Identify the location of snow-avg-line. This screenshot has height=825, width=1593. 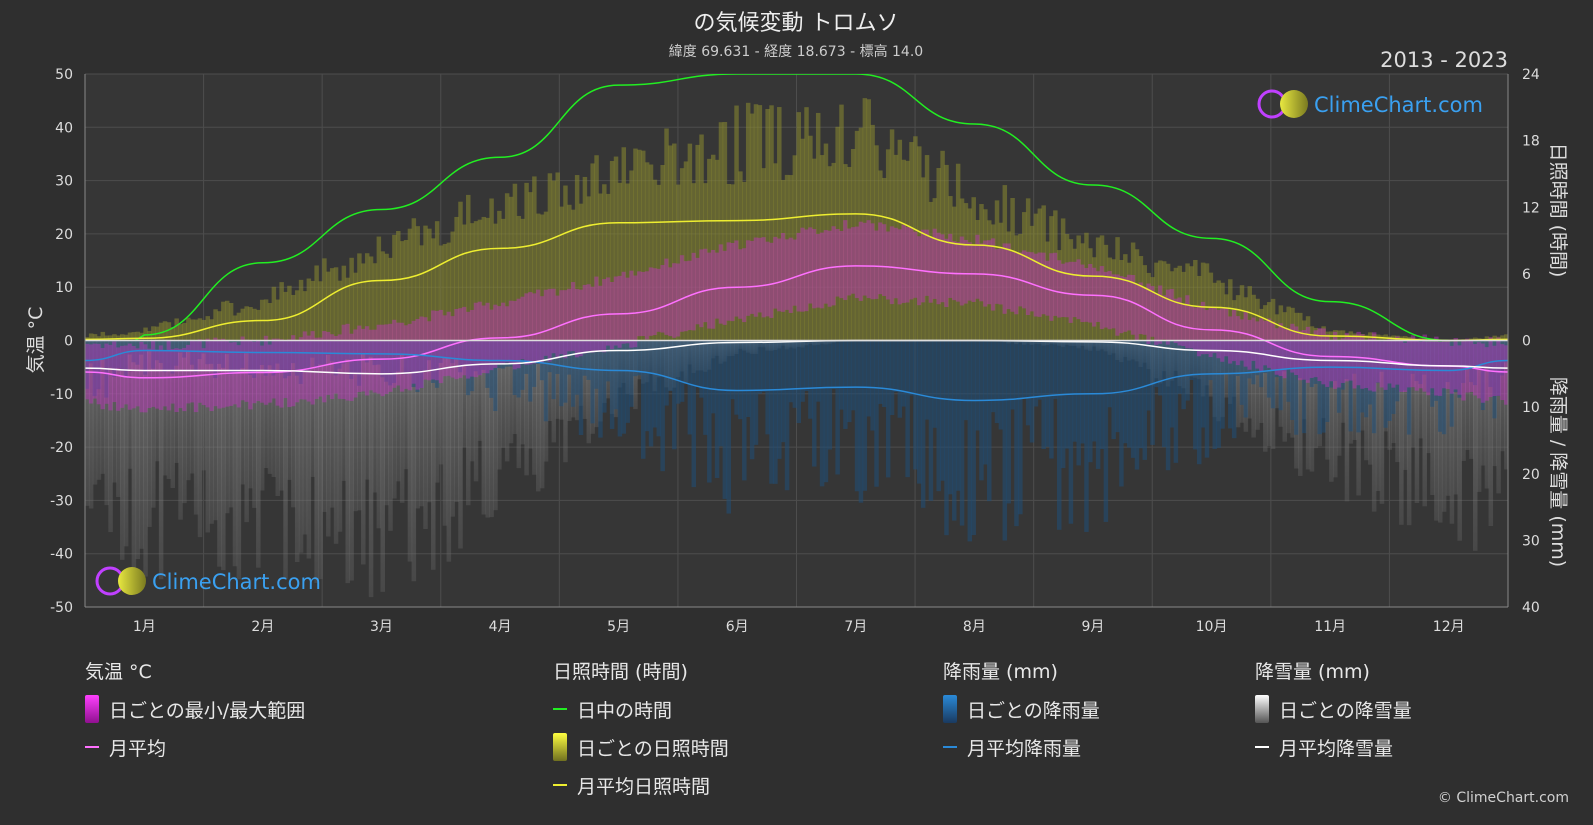
(796, 357).